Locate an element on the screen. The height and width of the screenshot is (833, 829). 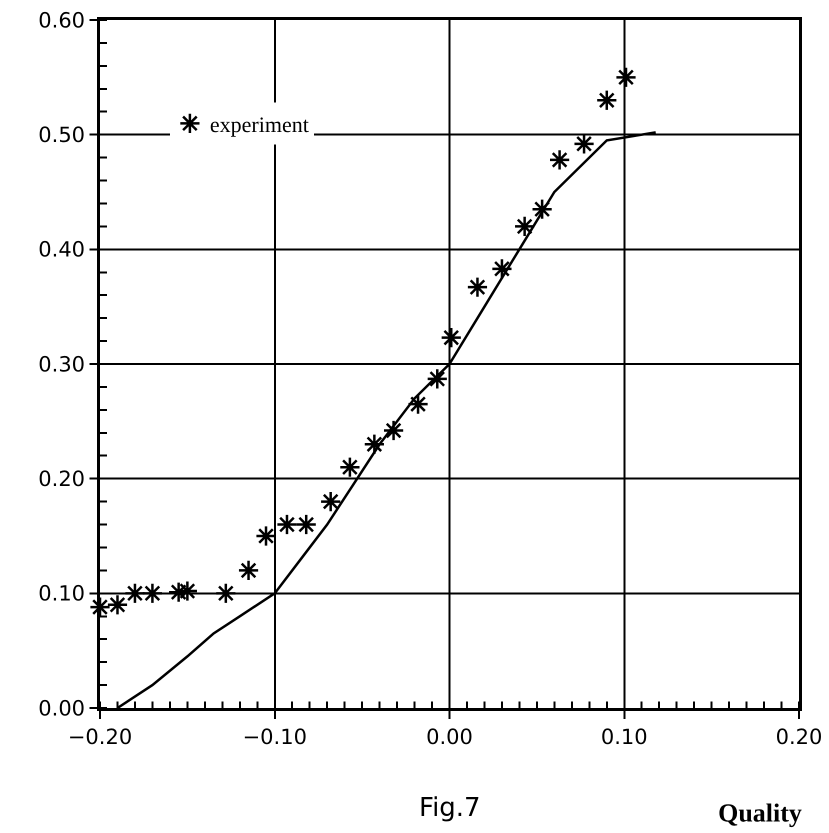
y-tick-label: 0.50 is located at coordinates (62, 135).